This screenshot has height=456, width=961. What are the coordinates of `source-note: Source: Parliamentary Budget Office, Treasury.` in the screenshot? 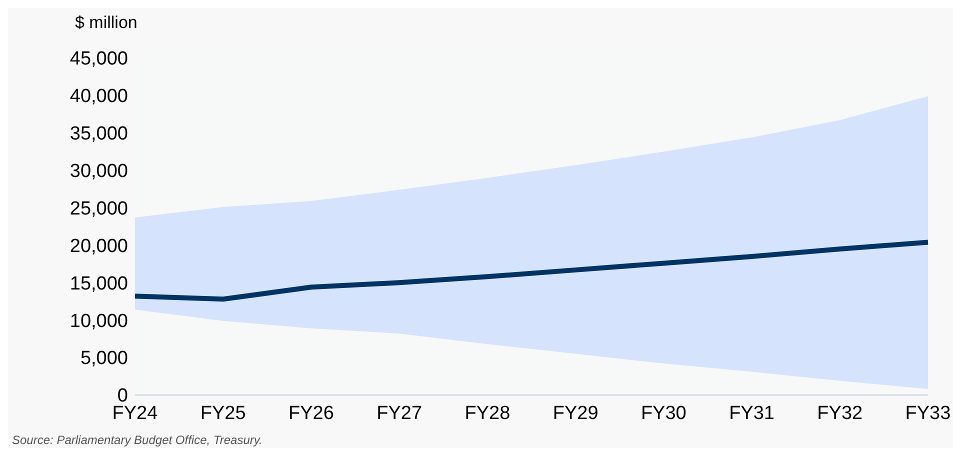 It's located at (137, 440).